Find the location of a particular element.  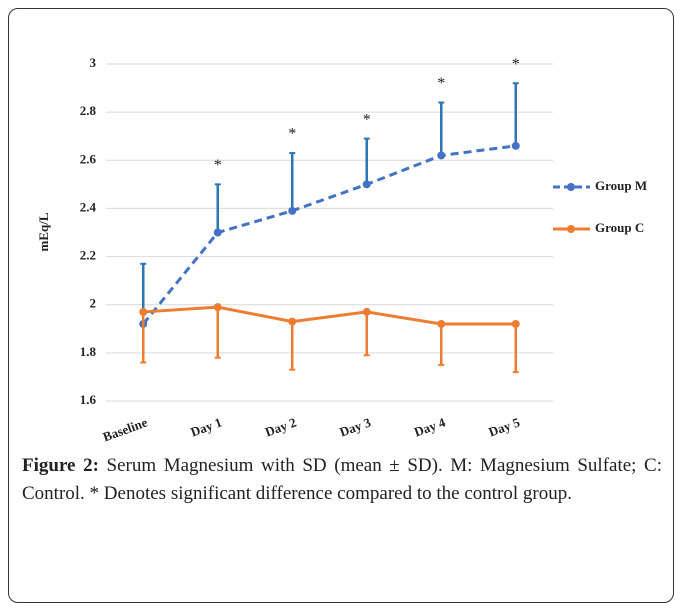

y-tick-label: 1.8 is located at coordinates (88, 351).